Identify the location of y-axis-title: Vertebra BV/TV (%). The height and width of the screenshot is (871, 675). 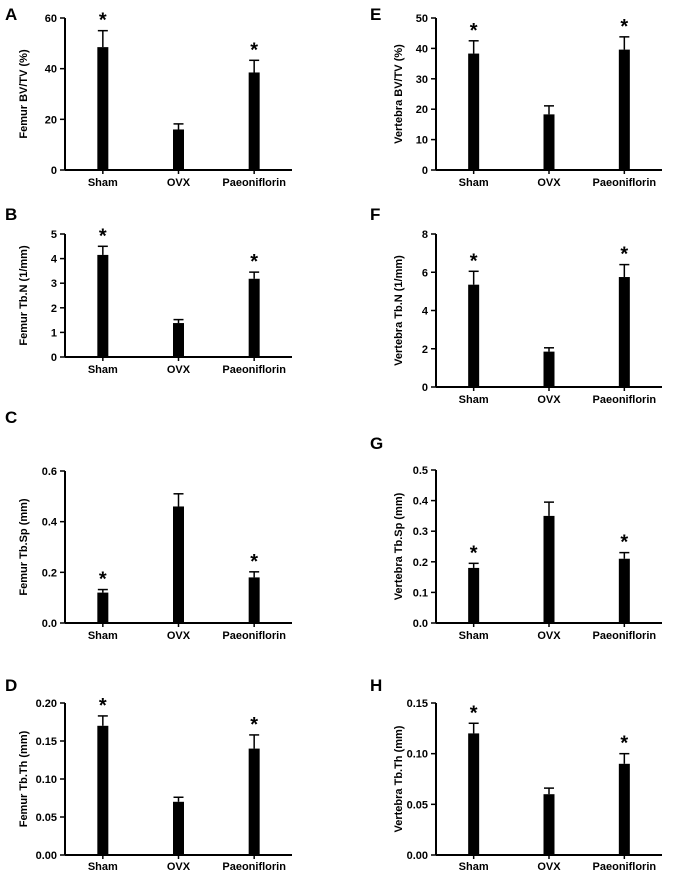
(399, 94).